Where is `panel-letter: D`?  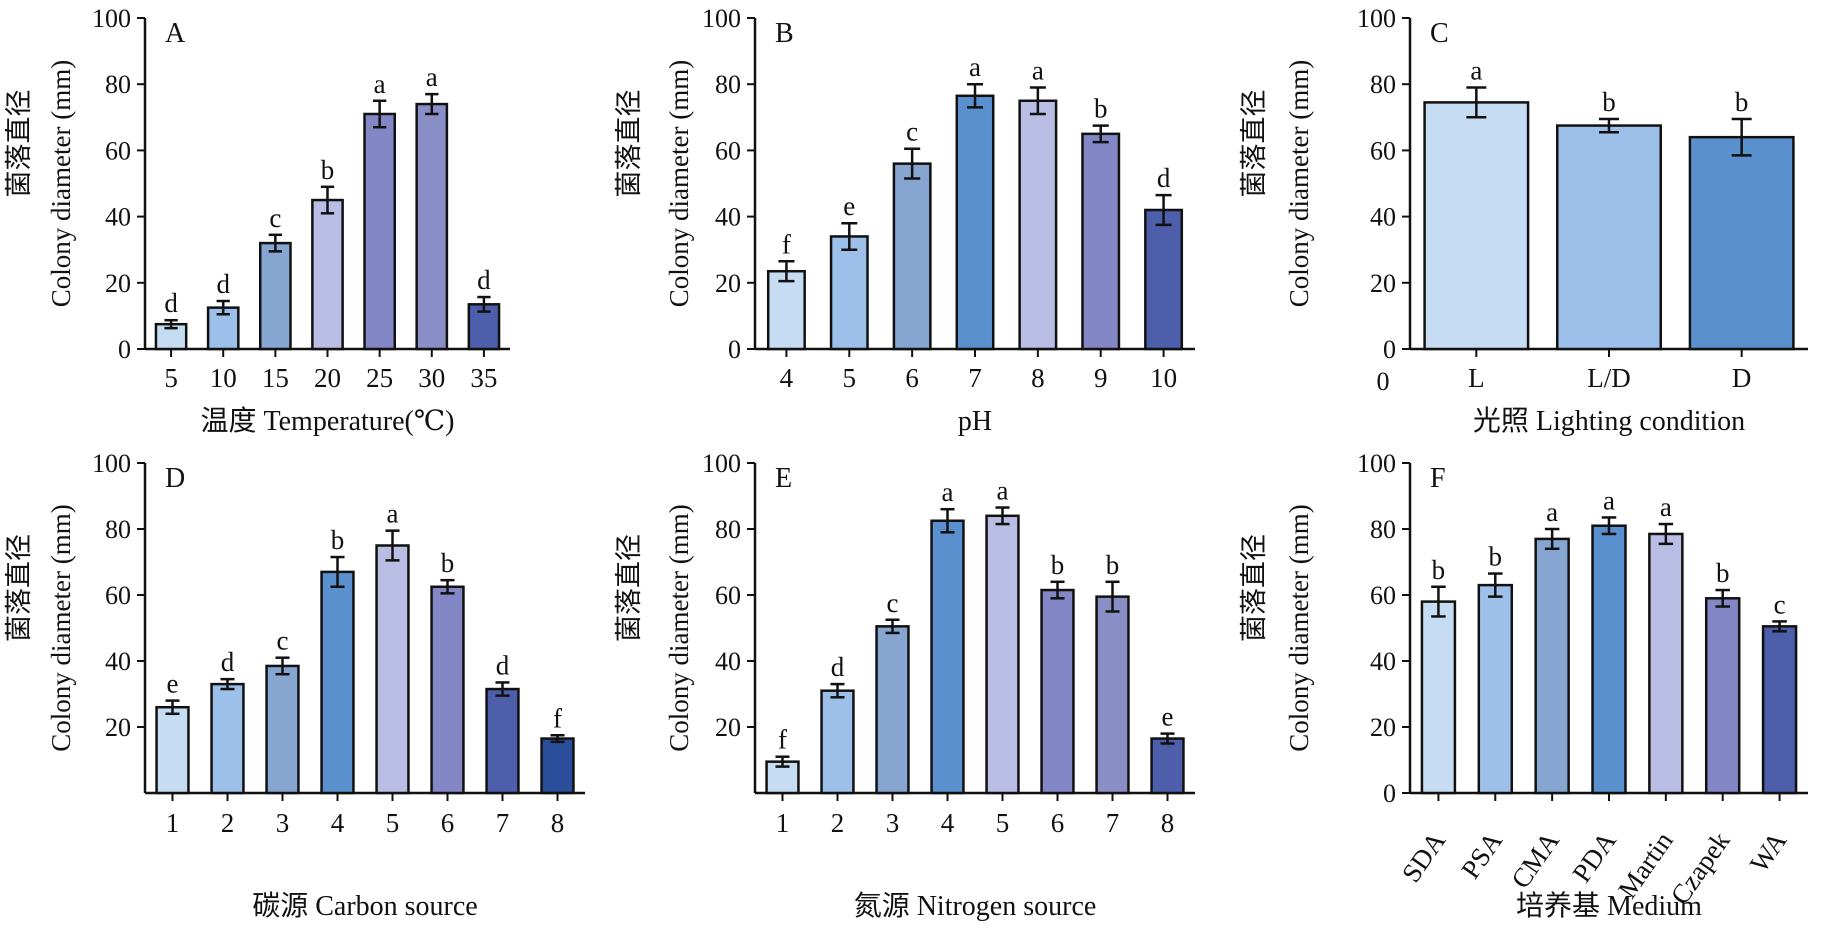 panel-letter: D is located at coordinates (175, 478).